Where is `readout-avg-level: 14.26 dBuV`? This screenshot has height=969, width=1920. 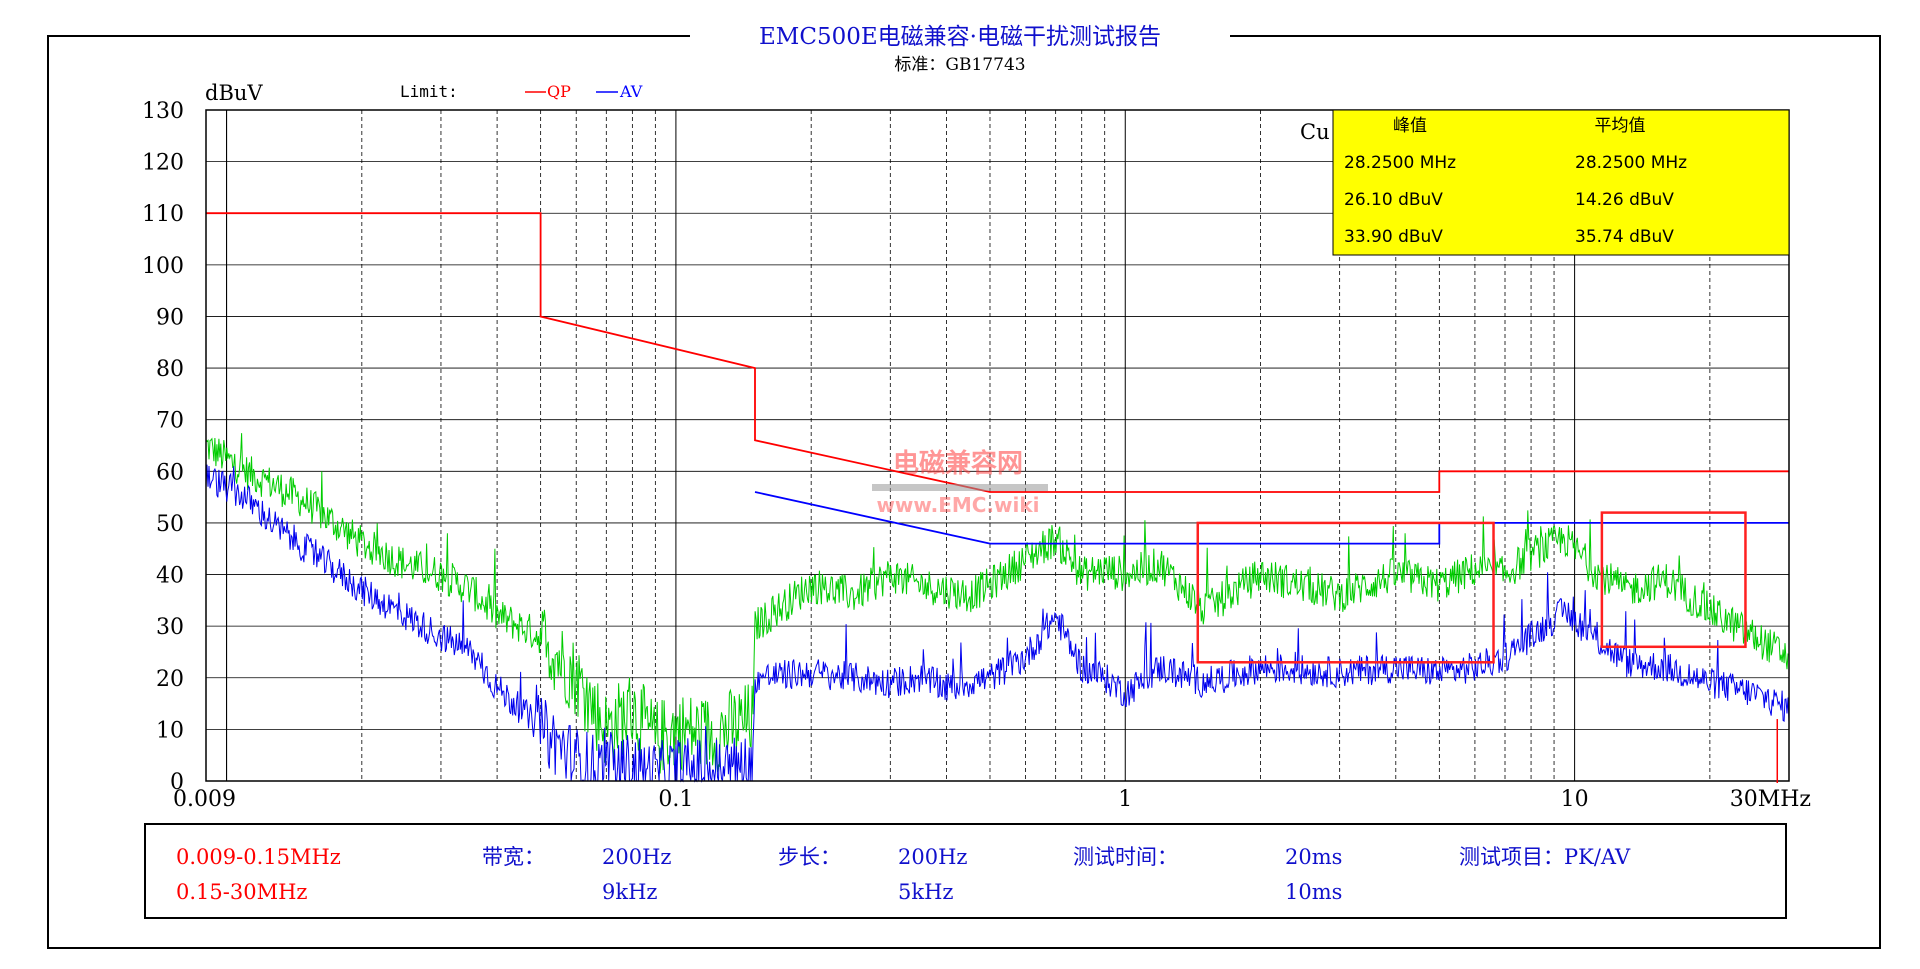
readout-avg-level: 14.26 dBuV is located at coordinates (1624, 200).